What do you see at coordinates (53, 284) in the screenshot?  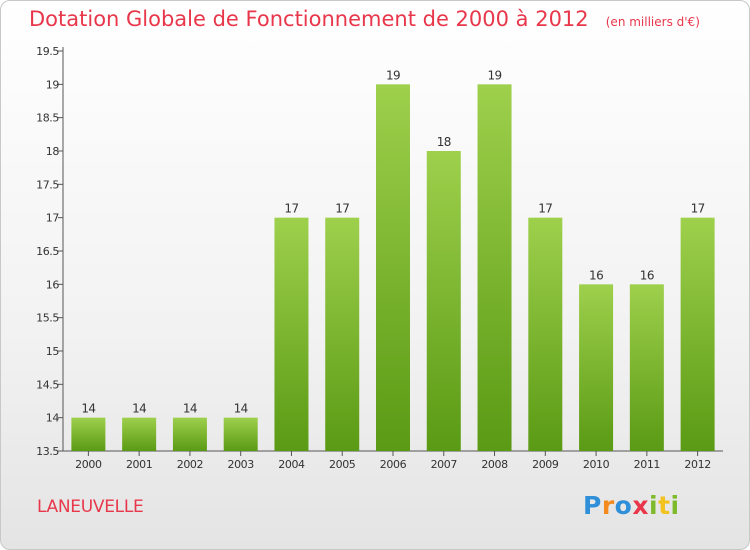 I see `y-tick-label: 16` at bounding box center [53, 284].